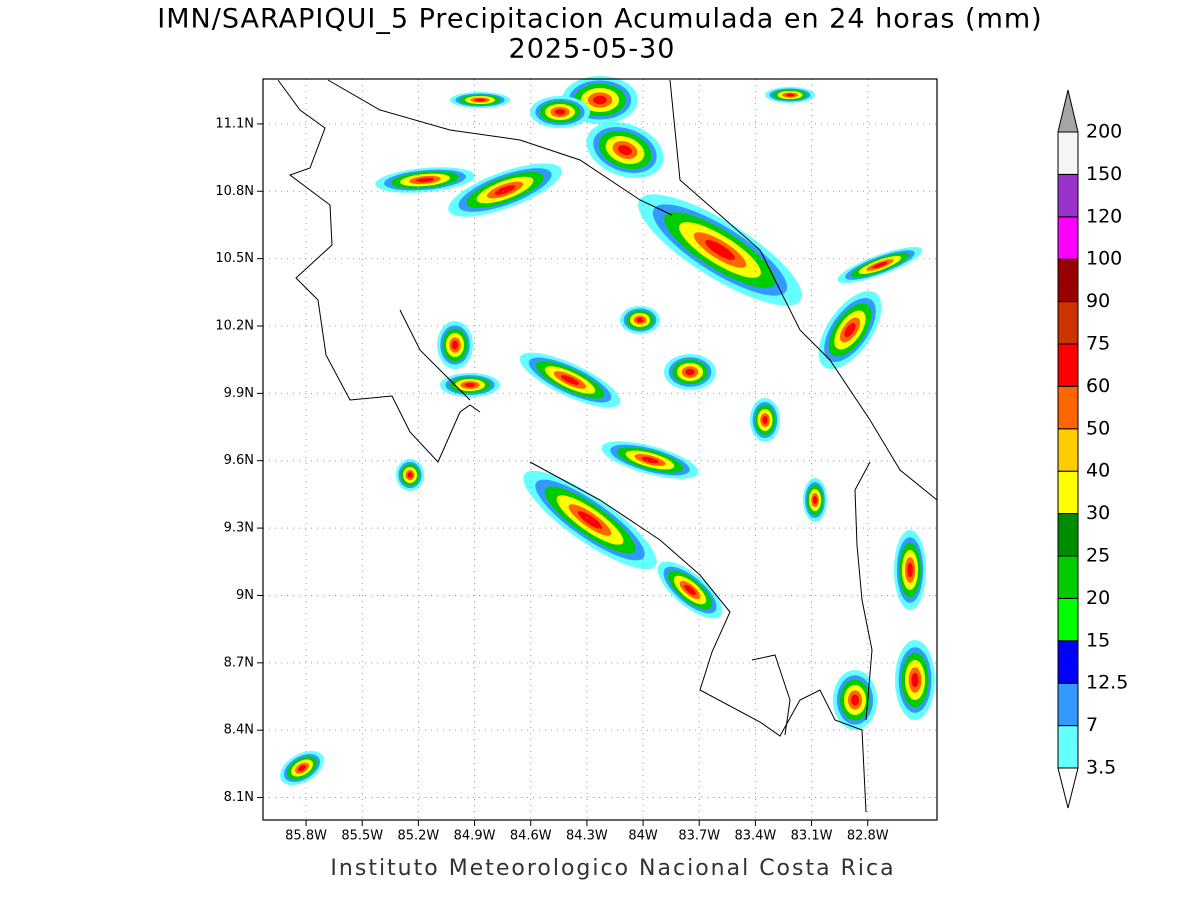  I want to click on gulf-coast, so click(435, 355).